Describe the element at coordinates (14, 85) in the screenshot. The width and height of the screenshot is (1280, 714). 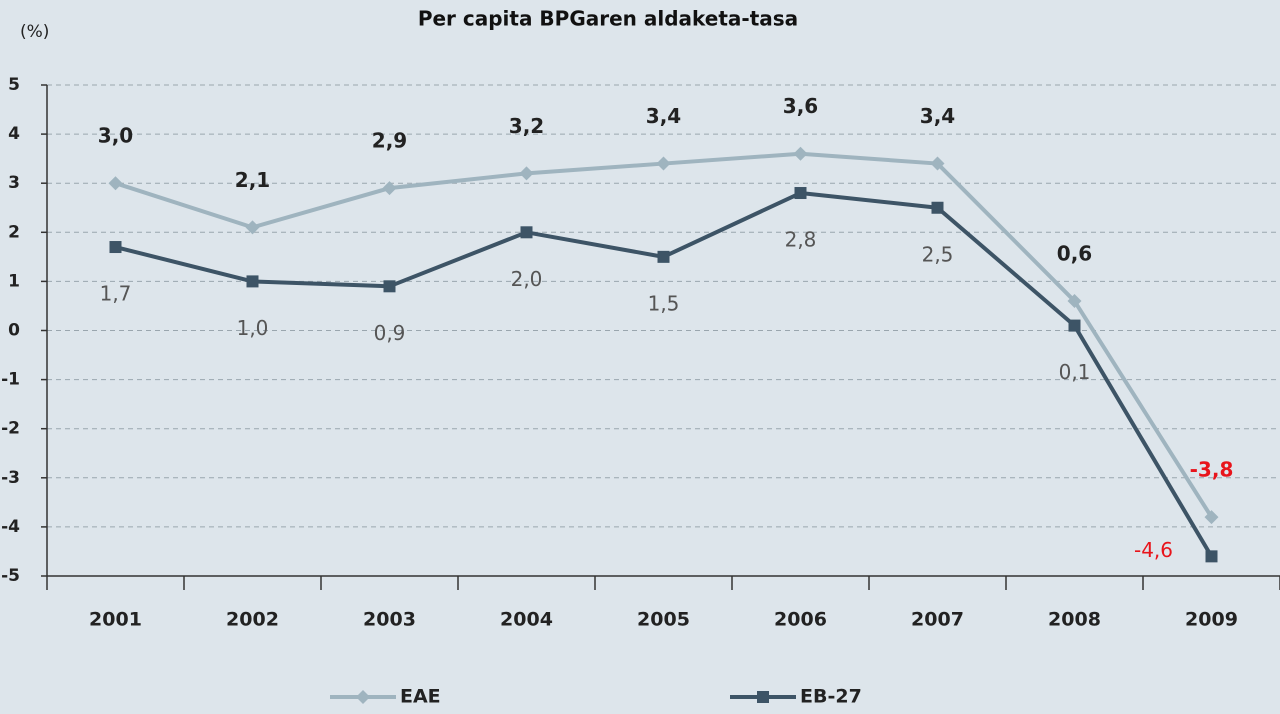
I see `y-tick-label: 5` at that location.